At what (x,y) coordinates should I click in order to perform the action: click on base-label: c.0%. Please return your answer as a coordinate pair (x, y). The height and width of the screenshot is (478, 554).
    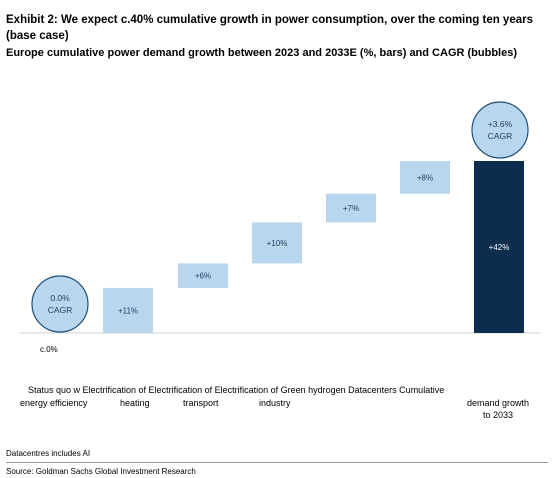
    Looking at the image, I should click on (49, 349).